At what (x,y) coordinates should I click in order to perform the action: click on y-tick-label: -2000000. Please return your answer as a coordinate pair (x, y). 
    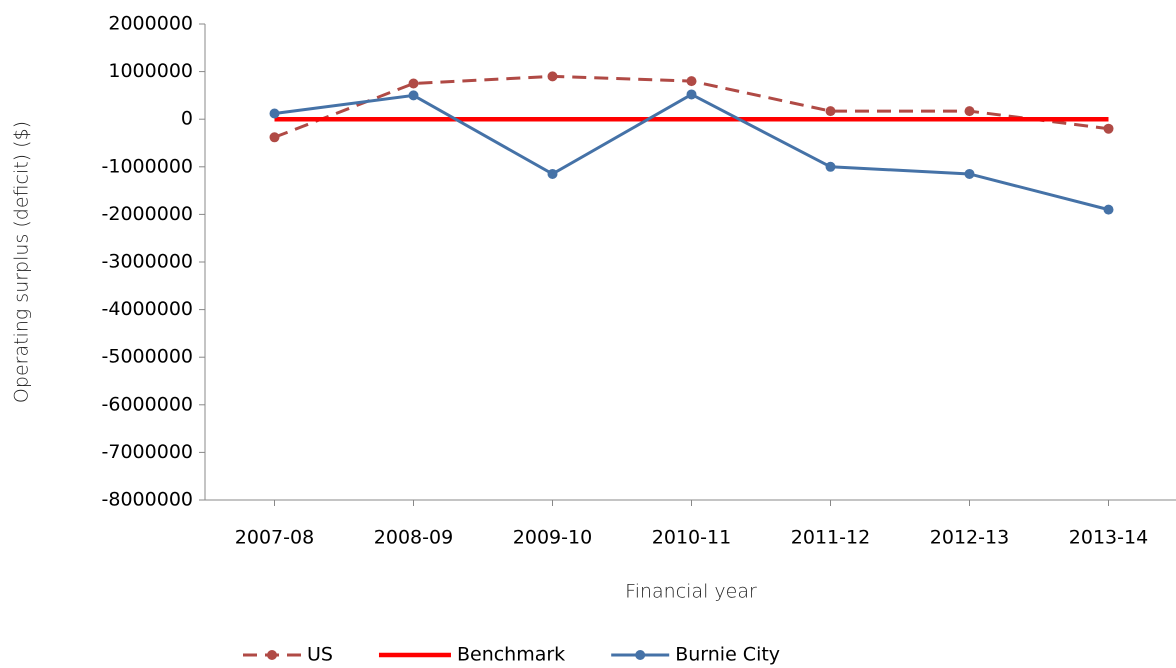
    Looking at the image, I should click on (147, 214).